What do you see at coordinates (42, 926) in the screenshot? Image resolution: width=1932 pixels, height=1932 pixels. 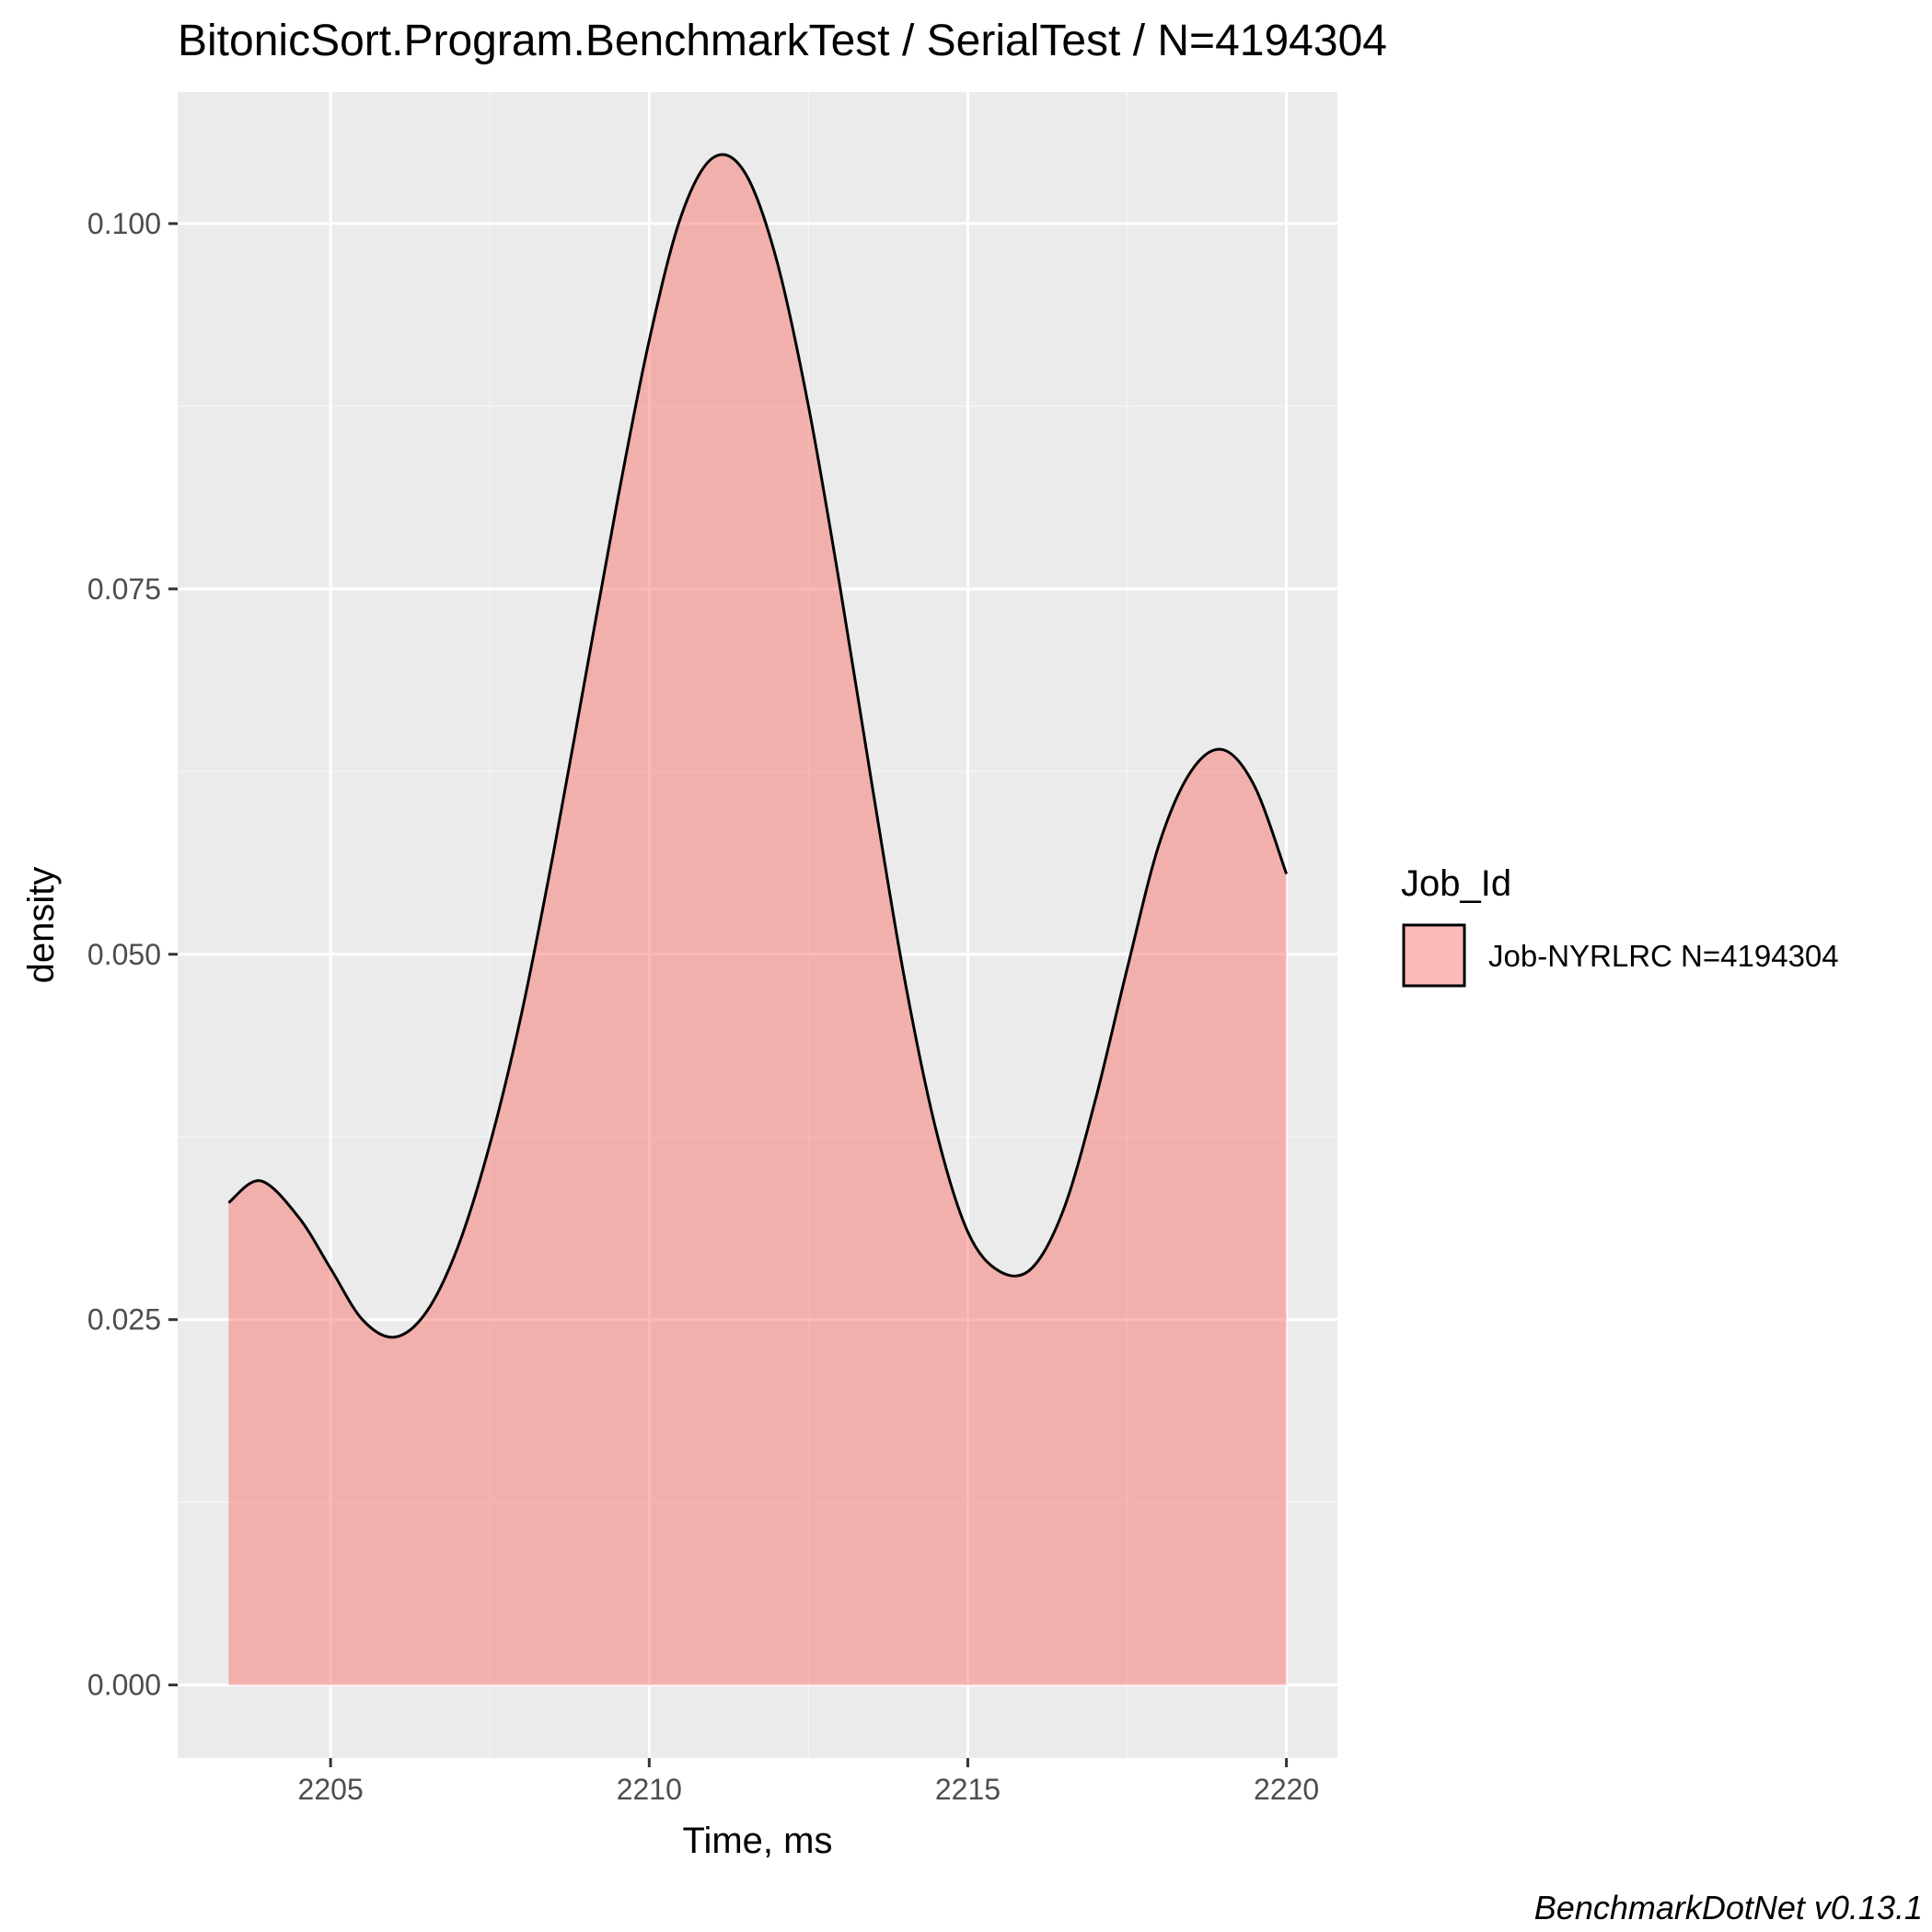 I see `y-axis-label: density` at bounding box center [42, 926].